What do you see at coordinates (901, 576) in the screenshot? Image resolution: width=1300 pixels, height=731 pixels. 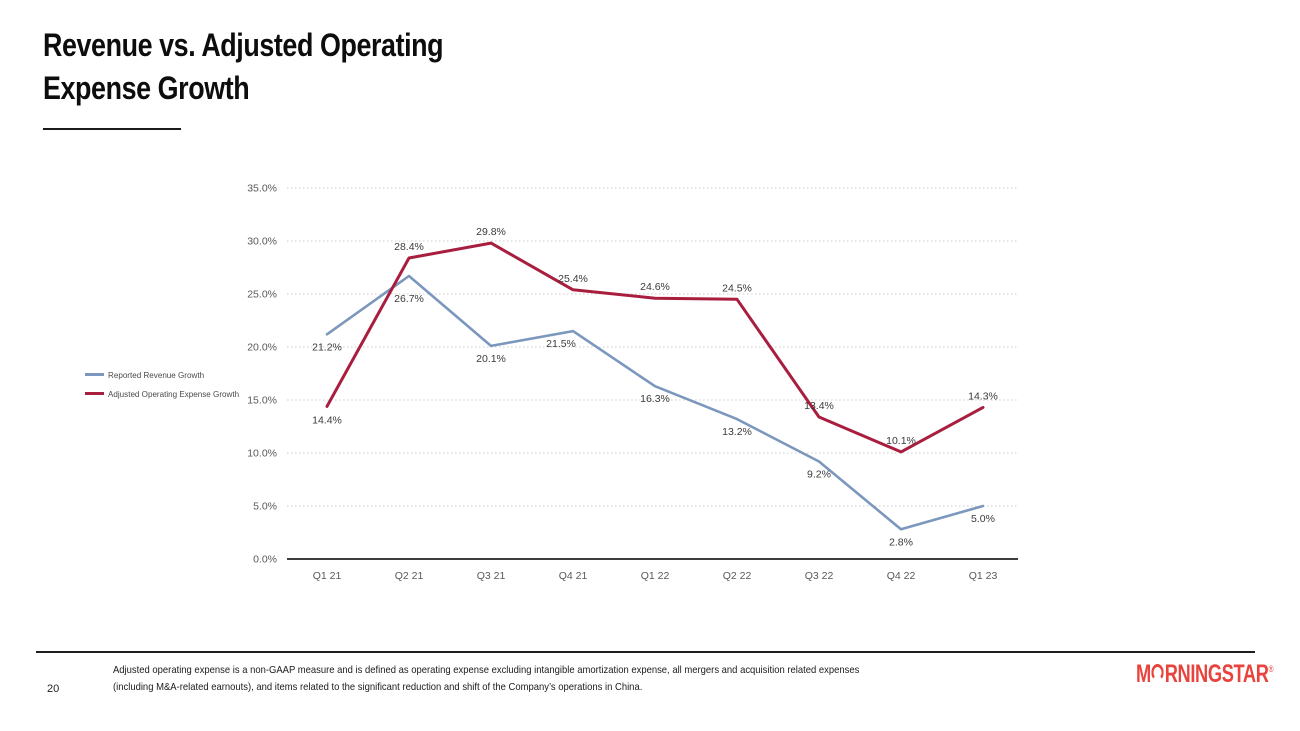 I see `svg-text: Q4 22` at bounding box center [901, 576].